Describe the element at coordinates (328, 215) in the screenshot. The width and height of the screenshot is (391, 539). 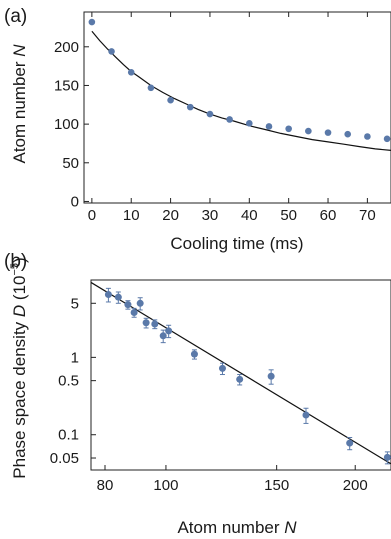
I see `x-tick-label-a: 60` at that location.